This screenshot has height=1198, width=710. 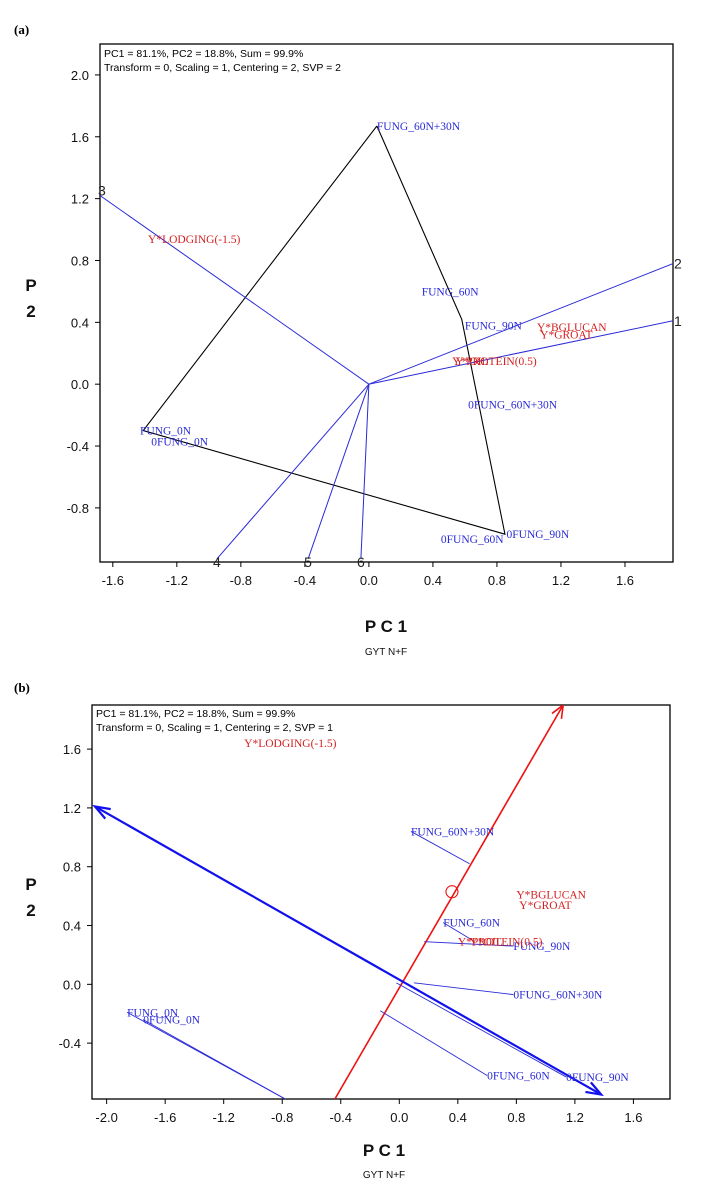 I want to click on chart-a-genotype-label: 0FUNG_90N, so click(x=538, y=535).